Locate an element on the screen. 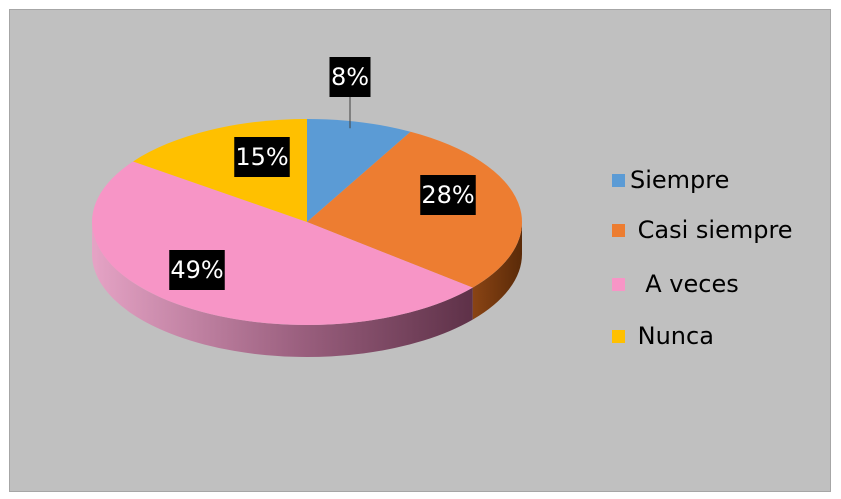  data-label: 28% is located at coordinates (447, 195).